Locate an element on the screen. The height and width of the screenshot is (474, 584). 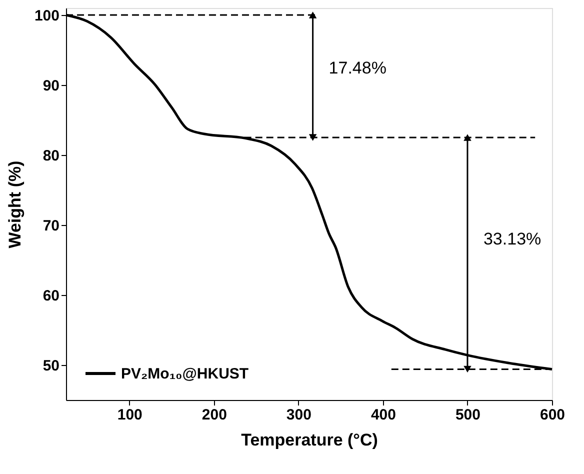
x-tick-label: 600 is located at coordinates (553, 415).